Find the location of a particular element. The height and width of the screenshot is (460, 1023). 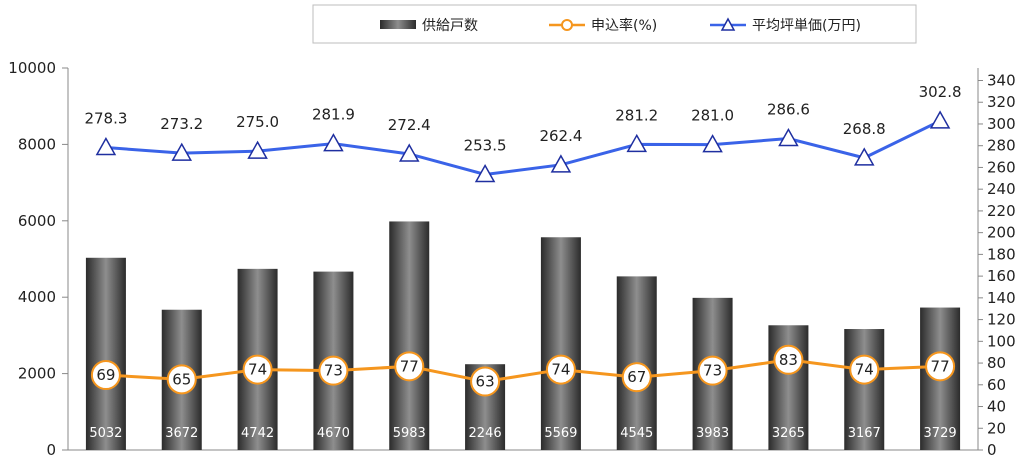

right-tick-label: 20 is located at coordinates (996, 428).